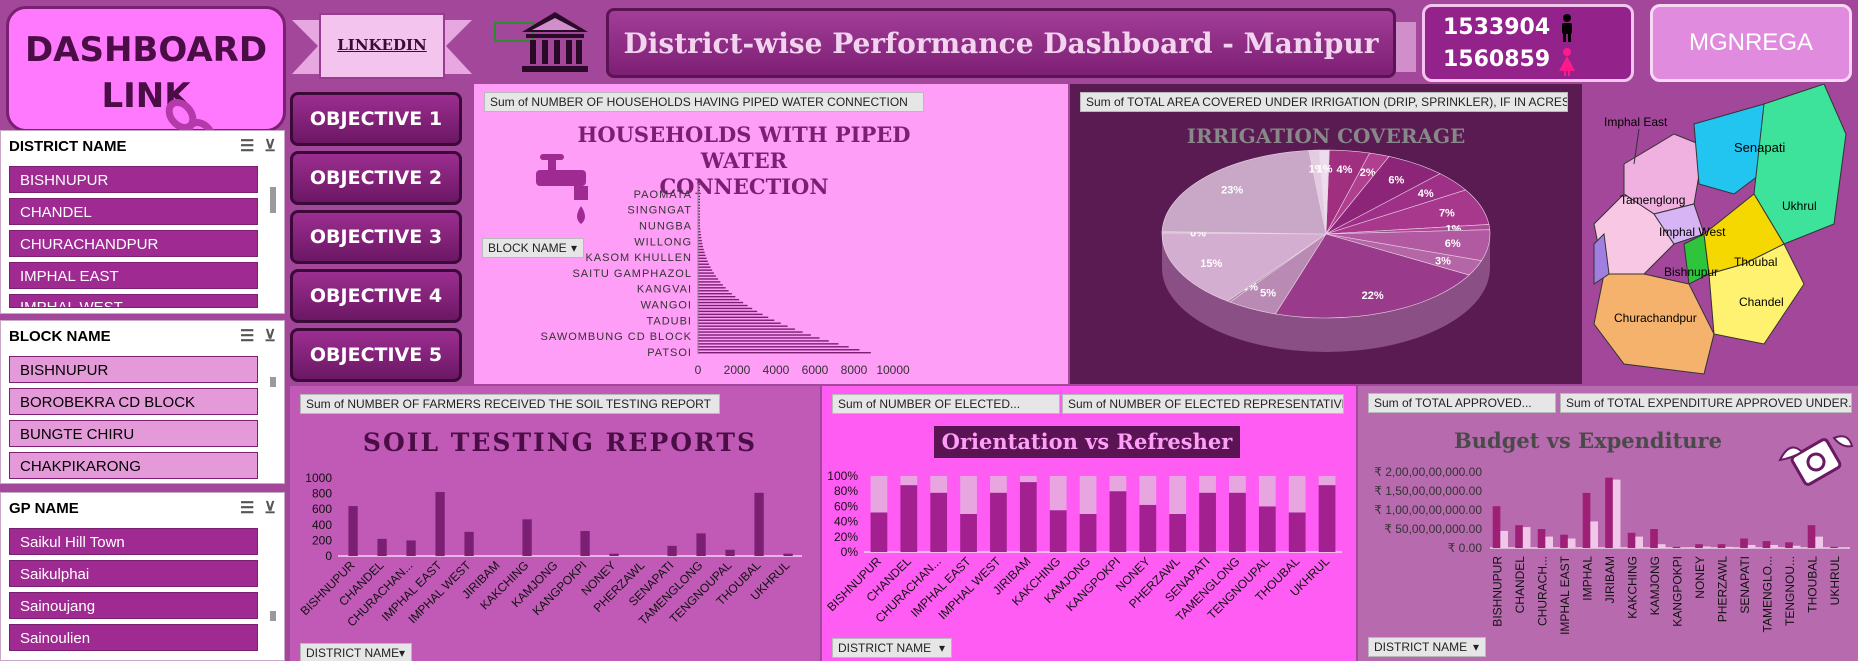 Image resolution: width=1858 pixels, height=661 pixels. I want to click on objective-1-button: OBJECTIVE 1, so click(376, 119).